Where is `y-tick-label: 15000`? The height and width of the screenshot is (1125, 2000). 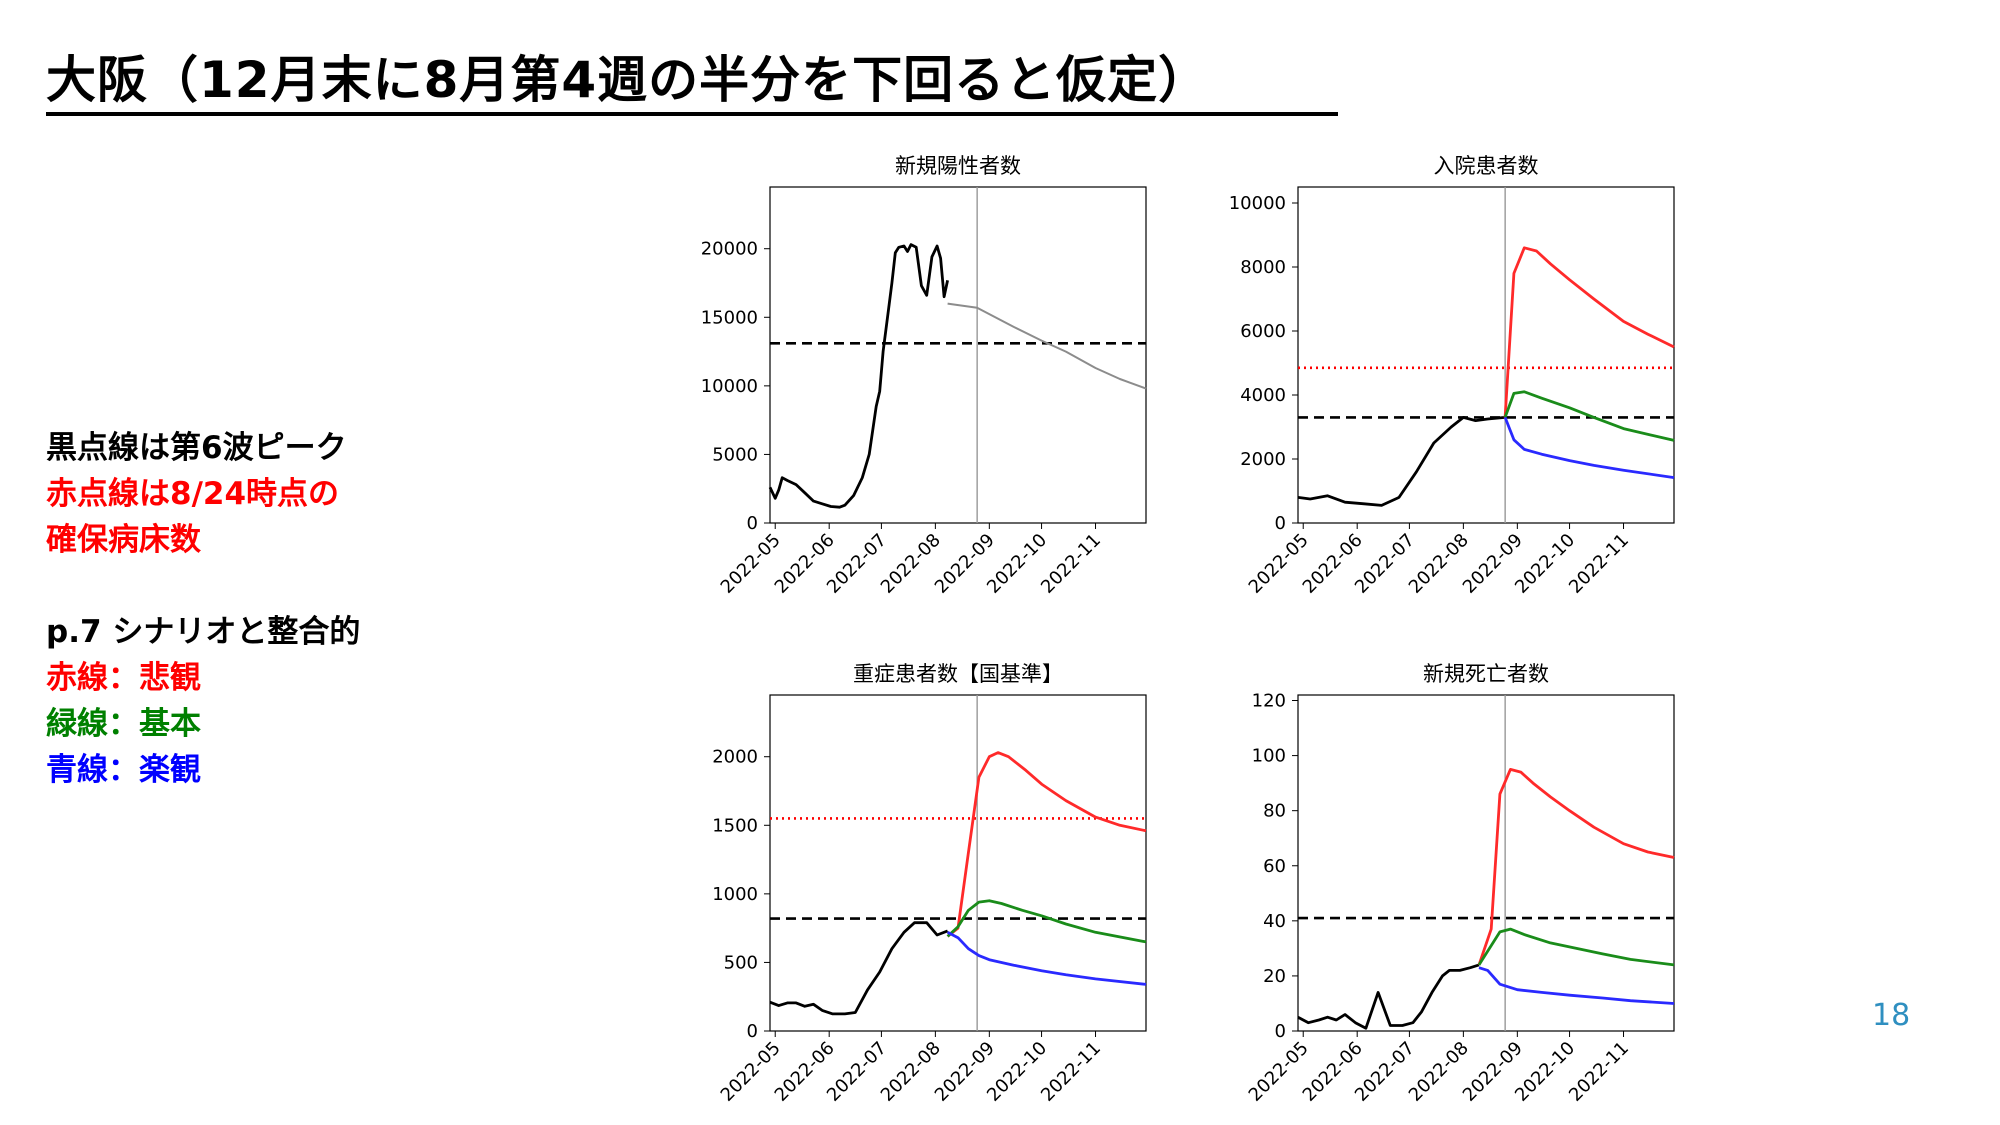
y-tick-label: 15000 is located at coordinates (729, 317).